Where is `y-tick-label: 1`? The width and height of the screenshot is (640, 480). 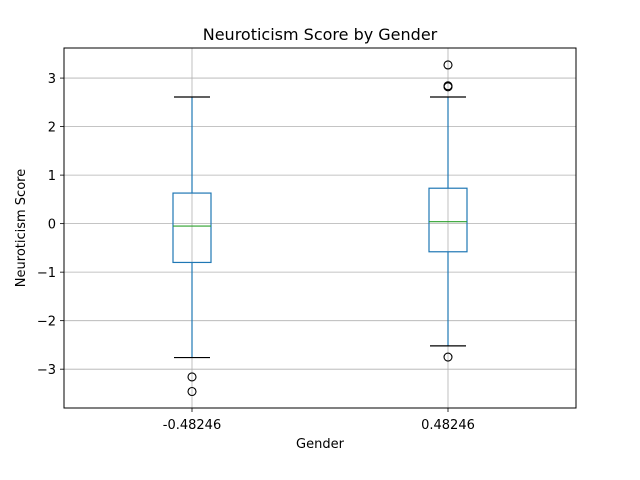 y-tick-label: 1 is located at coordinates (52, 176).